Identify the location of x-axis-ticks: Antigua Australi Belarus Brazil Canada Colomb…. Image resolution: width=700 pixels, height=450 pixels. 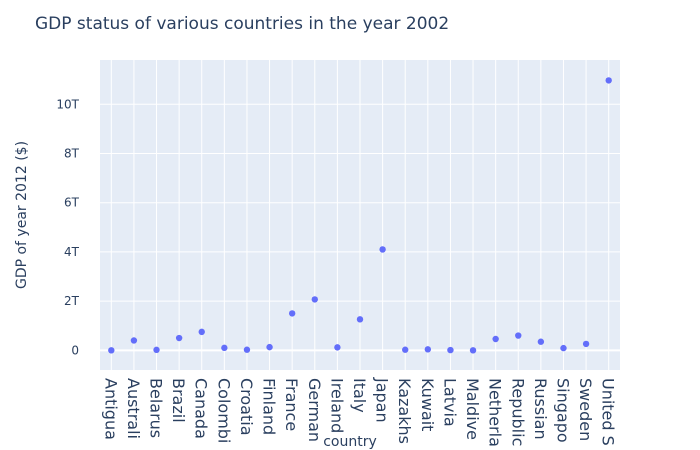
(359, 412).